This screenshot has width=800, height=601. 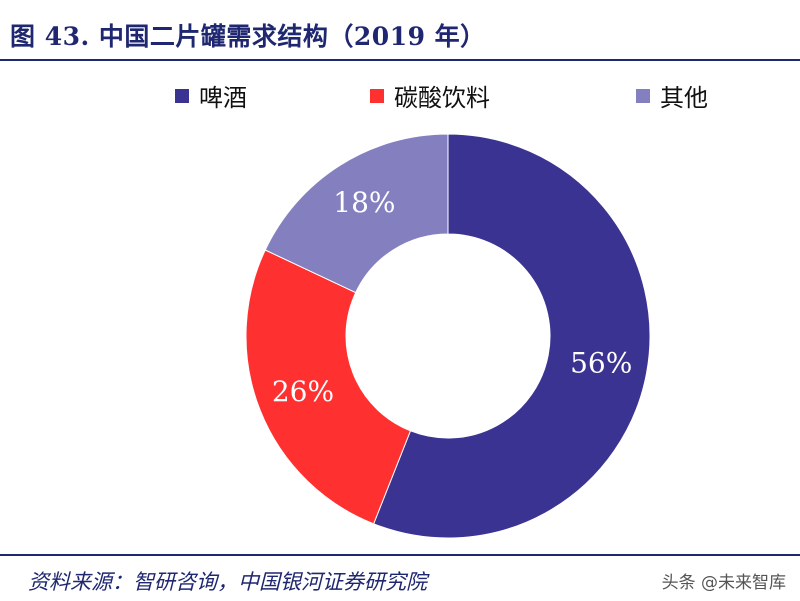 I want to click on legend-label-beer: 啤酒, so click(x=223, y=98).